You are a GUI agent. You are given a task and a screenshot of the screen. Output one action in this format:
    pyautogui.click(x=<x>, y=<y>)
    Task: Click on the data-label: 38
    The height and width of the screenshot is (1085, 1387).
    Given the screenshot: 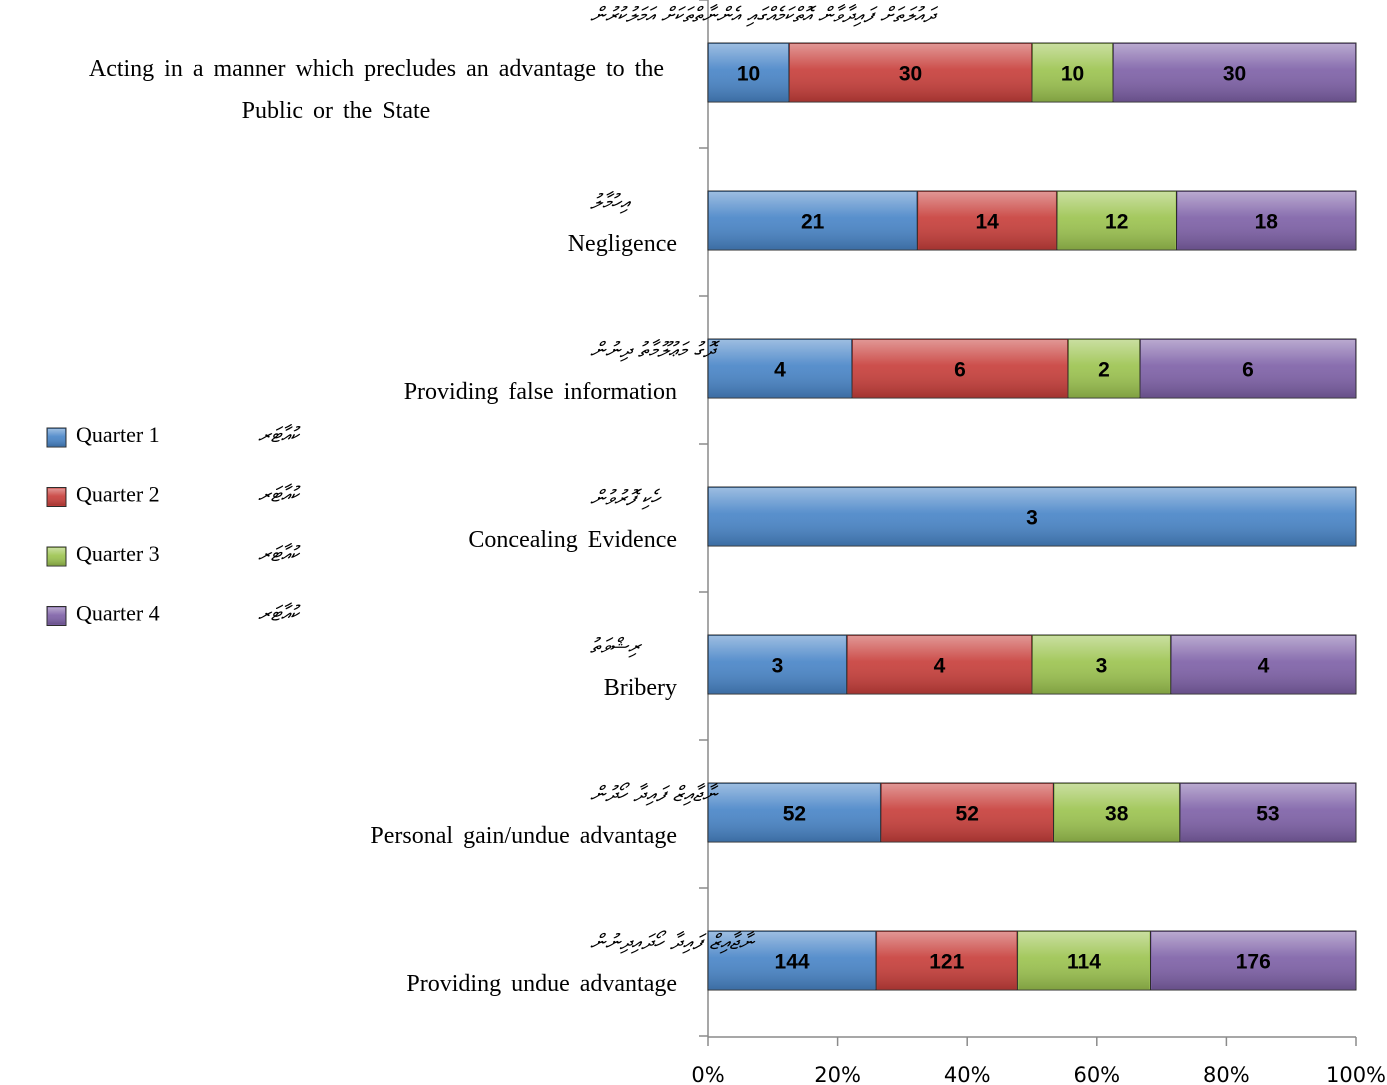 What is the action you would take?
    pyautogui.click(x=1117, y=814)
    